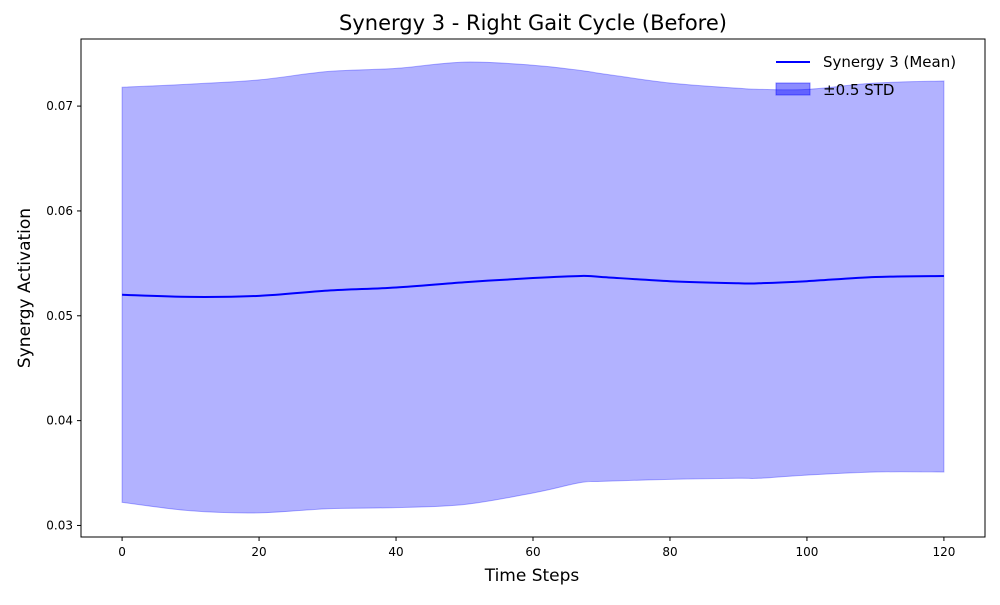 This screenshot has width=1000, height=605. What do you see at coordinates (943, 552) in the screenshot?
I see `x-tick-label: 120` at bounding box center [943, 552].